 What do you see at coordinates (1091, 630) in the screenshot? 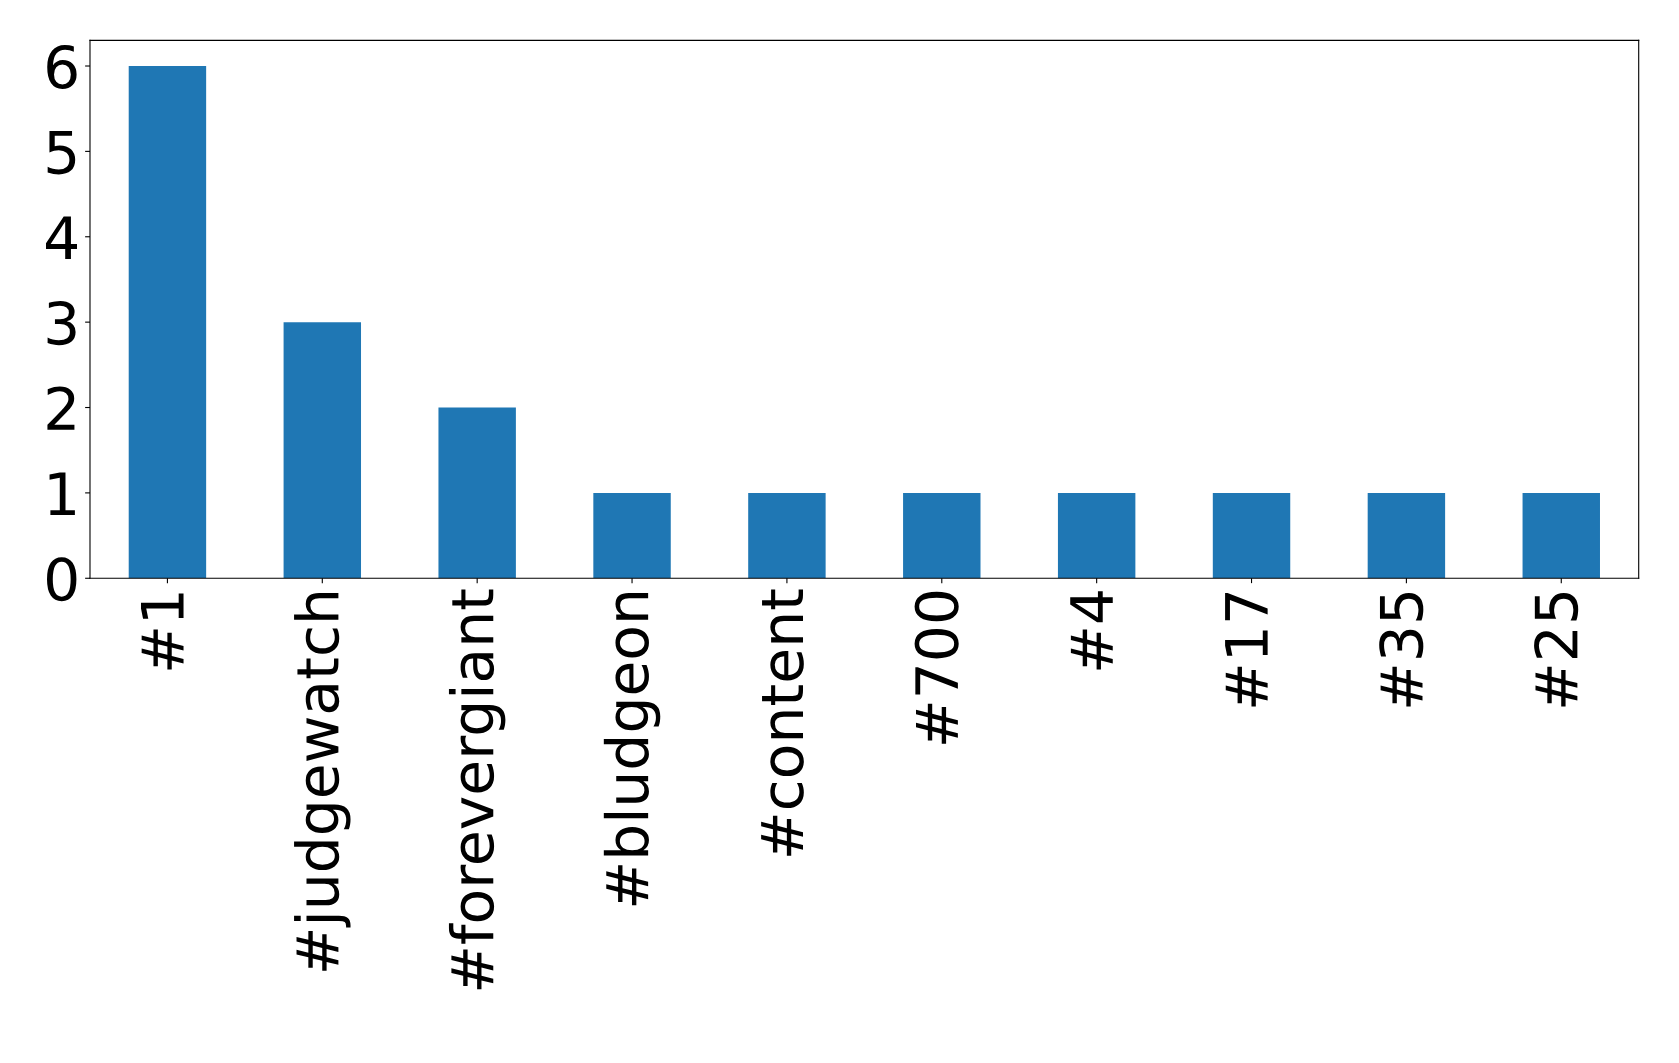
I see `x-tick-label: #4` at bounding box center [1091, 630].